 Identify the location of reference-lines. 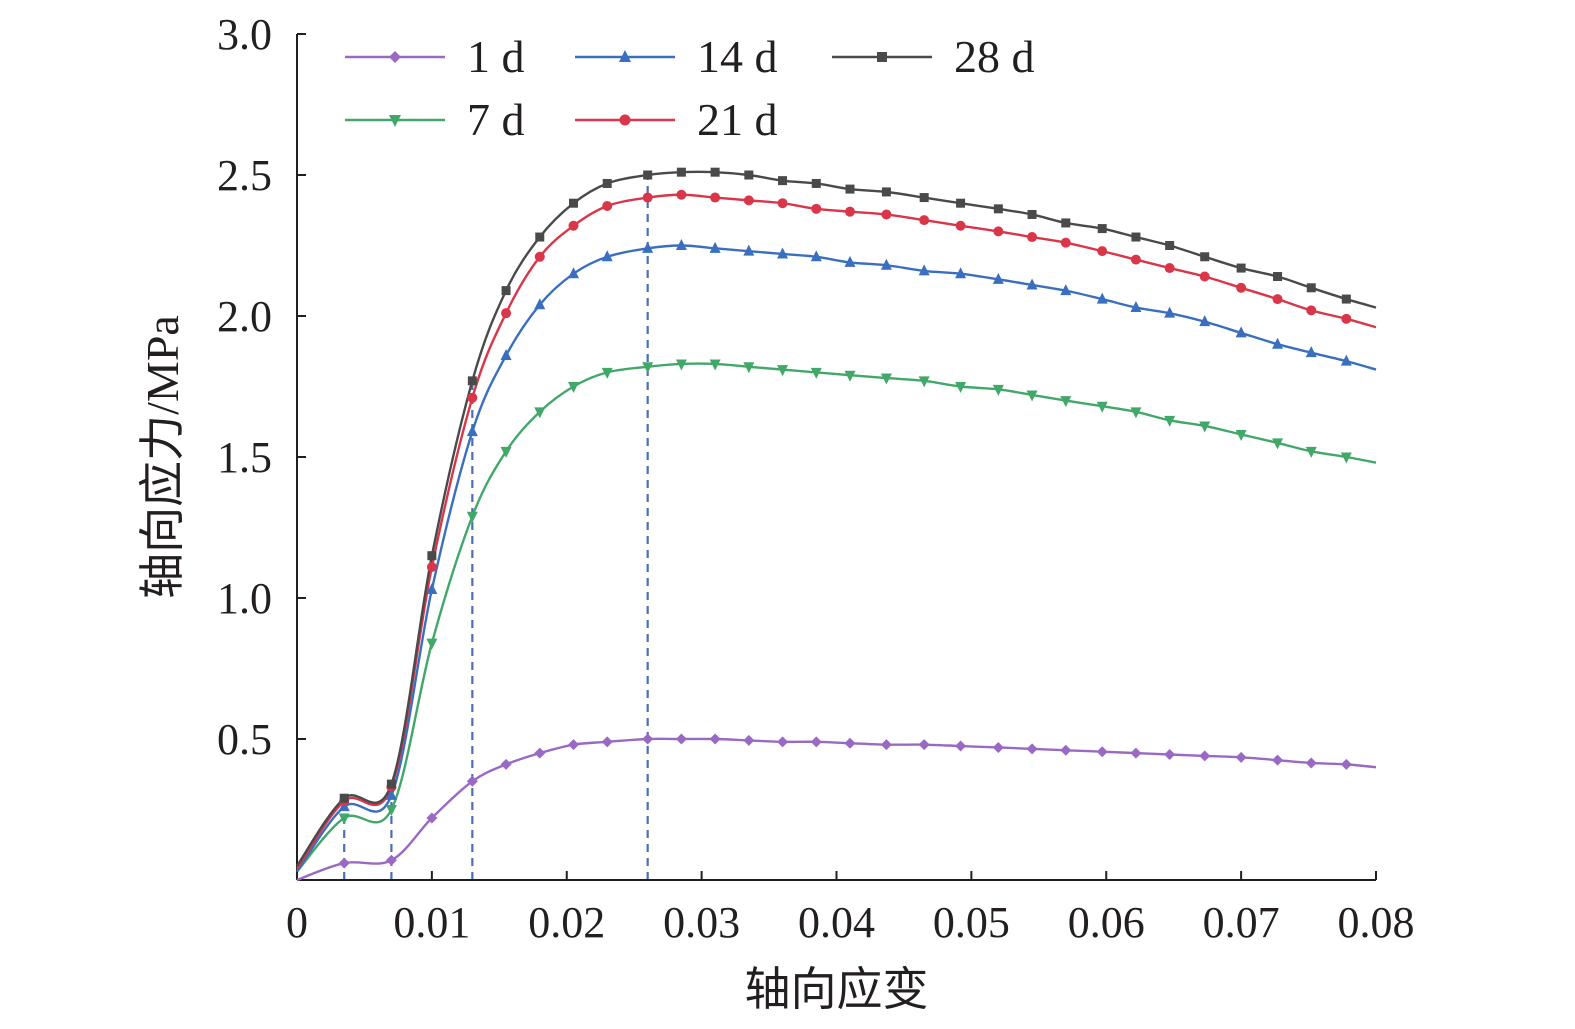
(496, 527).